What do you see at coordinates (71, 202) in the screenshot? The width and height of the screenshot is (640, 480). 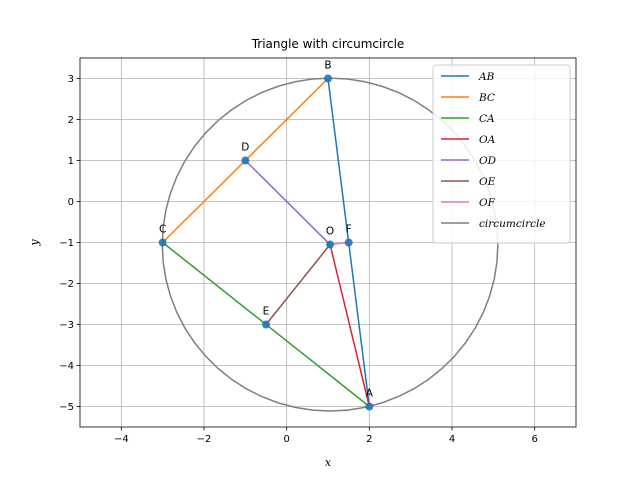 I see `y-tick-label: 0` at bounding box center [71, 202].